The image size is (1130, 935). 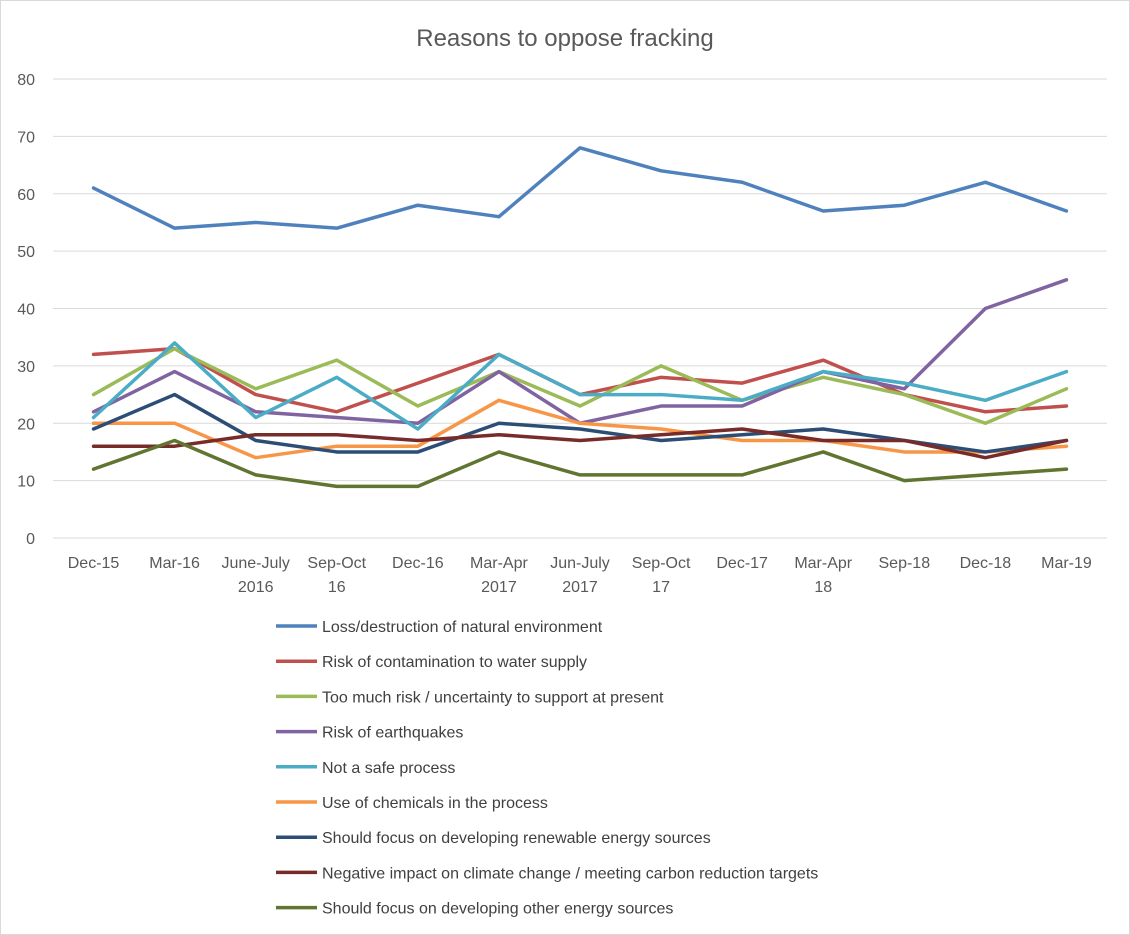 What do you see at coordinates (580, 563) in the screenshot?
I see `x-tick-label: Jun-July` at bounding box center [580, 563].